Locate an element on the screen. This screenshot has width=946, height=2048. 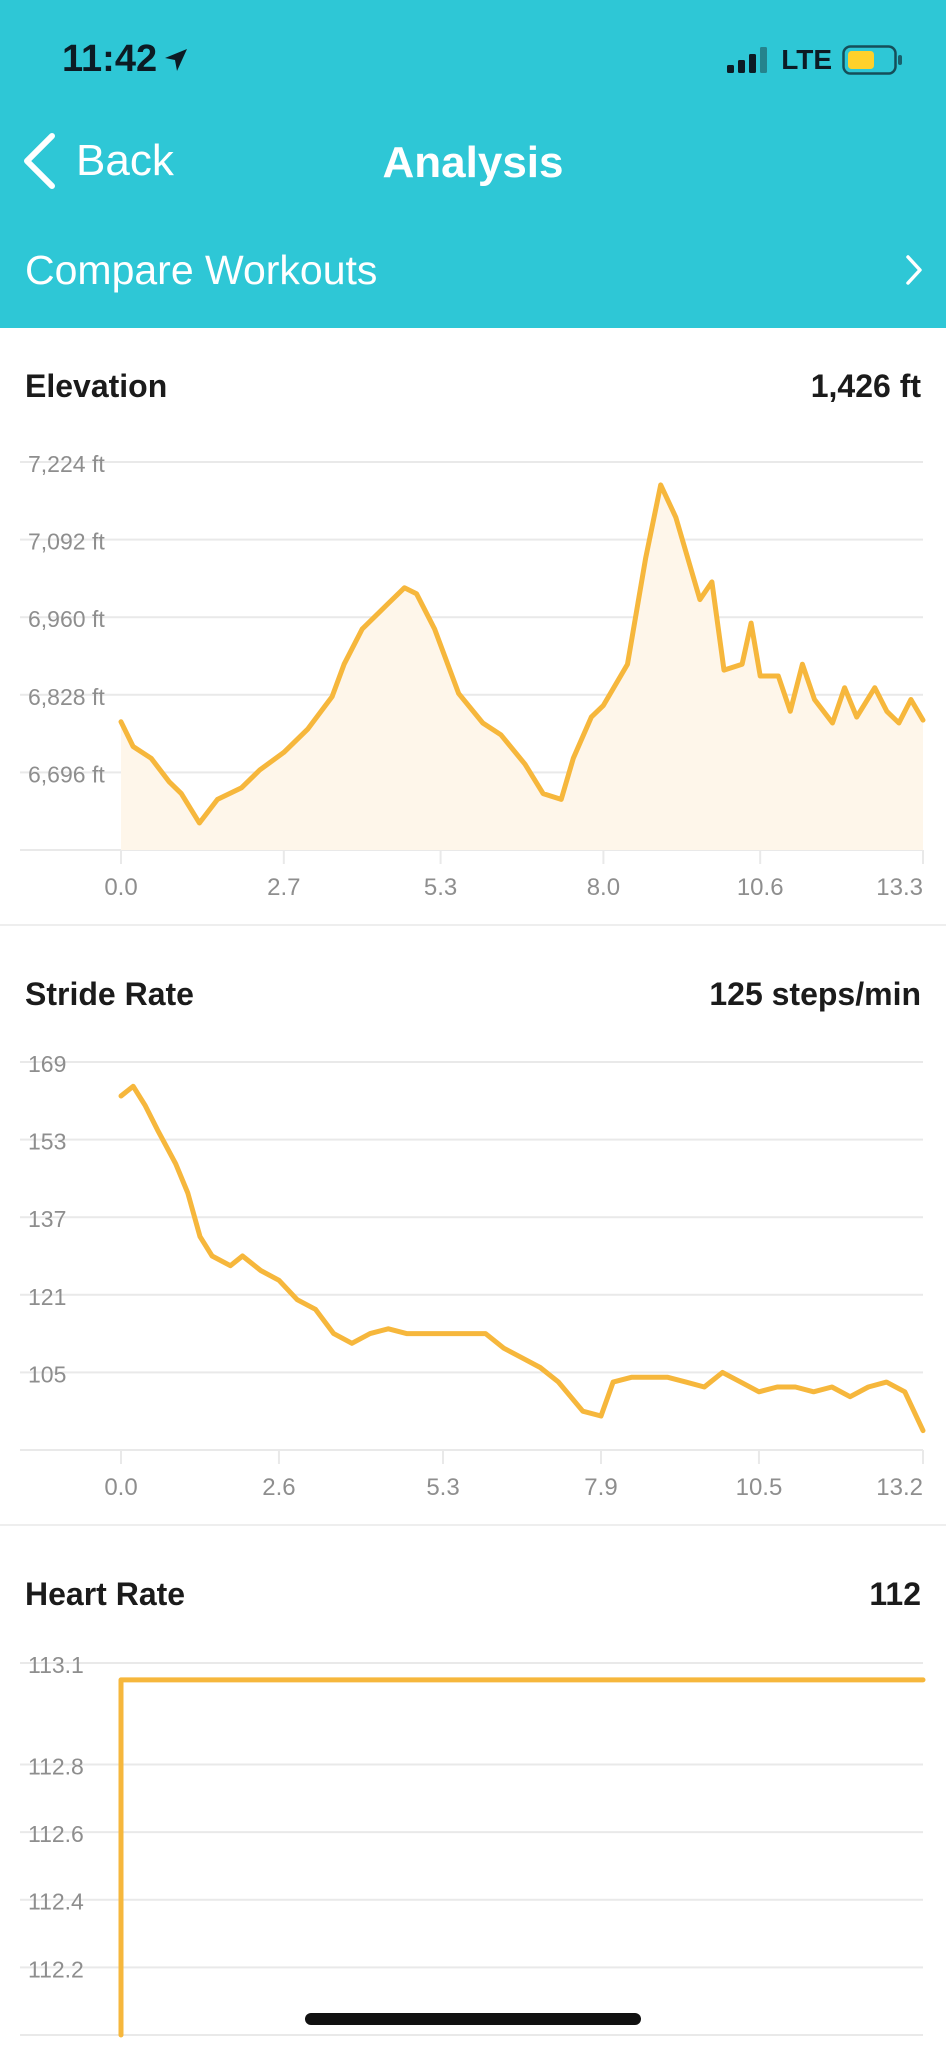
chevron-right-icon is located at coordinates (914, 270).